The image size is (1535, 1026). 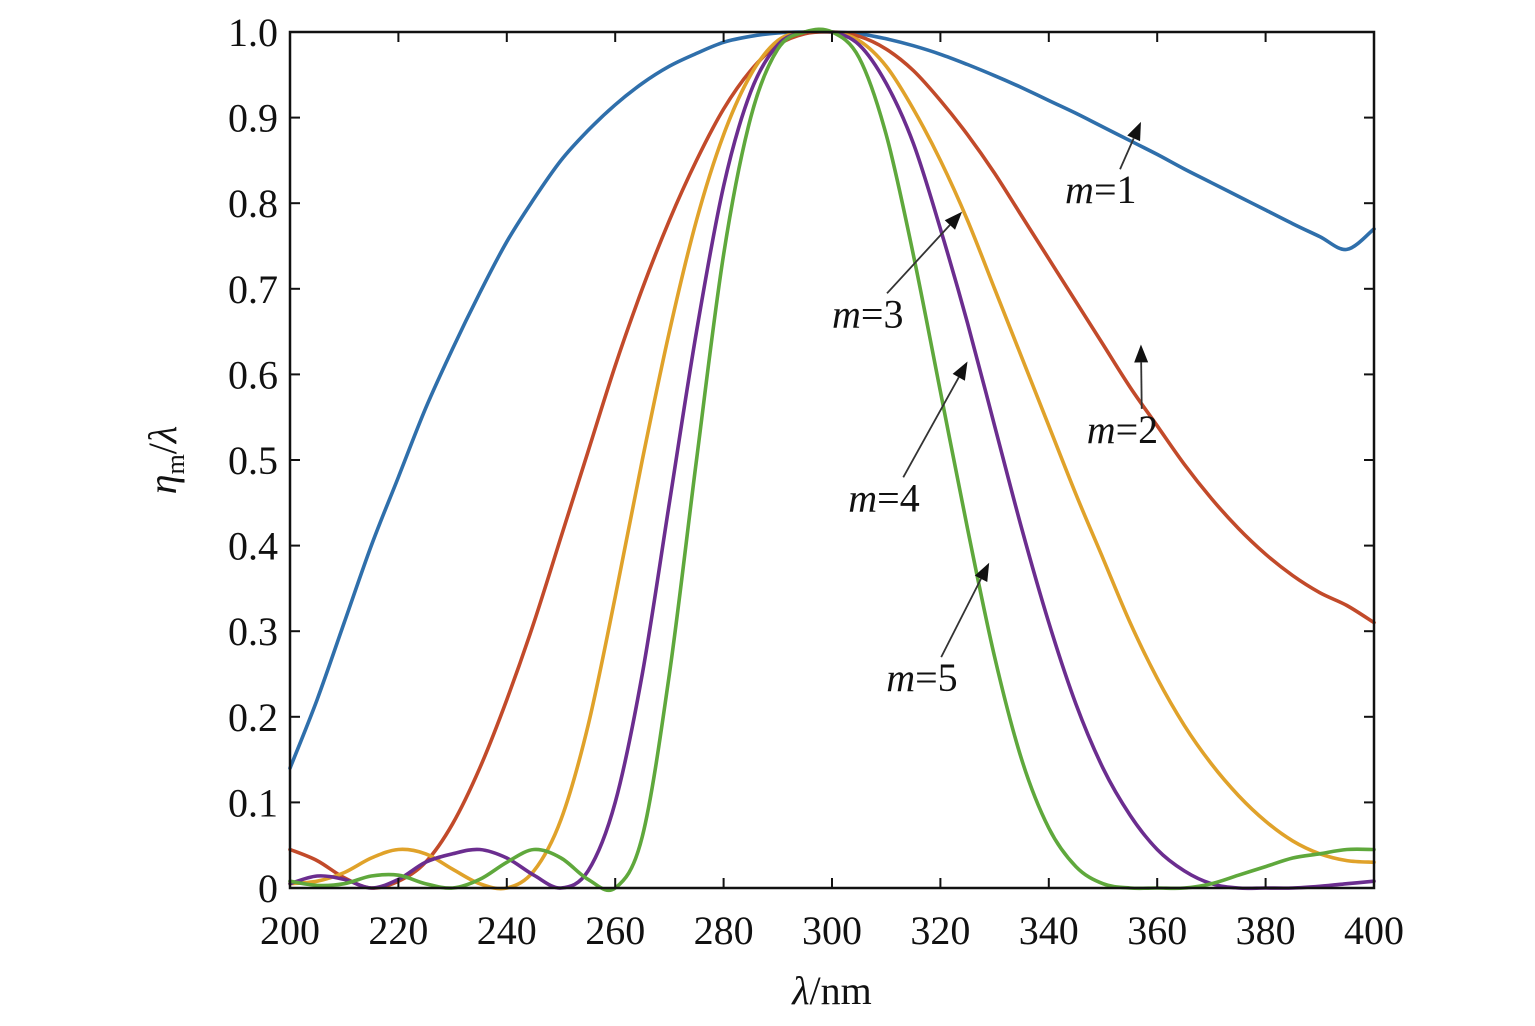 What do you see at coordinates (940, 930) in the screenshot?
I see `x-tick-label: 320` at bounding box center [940, 930].